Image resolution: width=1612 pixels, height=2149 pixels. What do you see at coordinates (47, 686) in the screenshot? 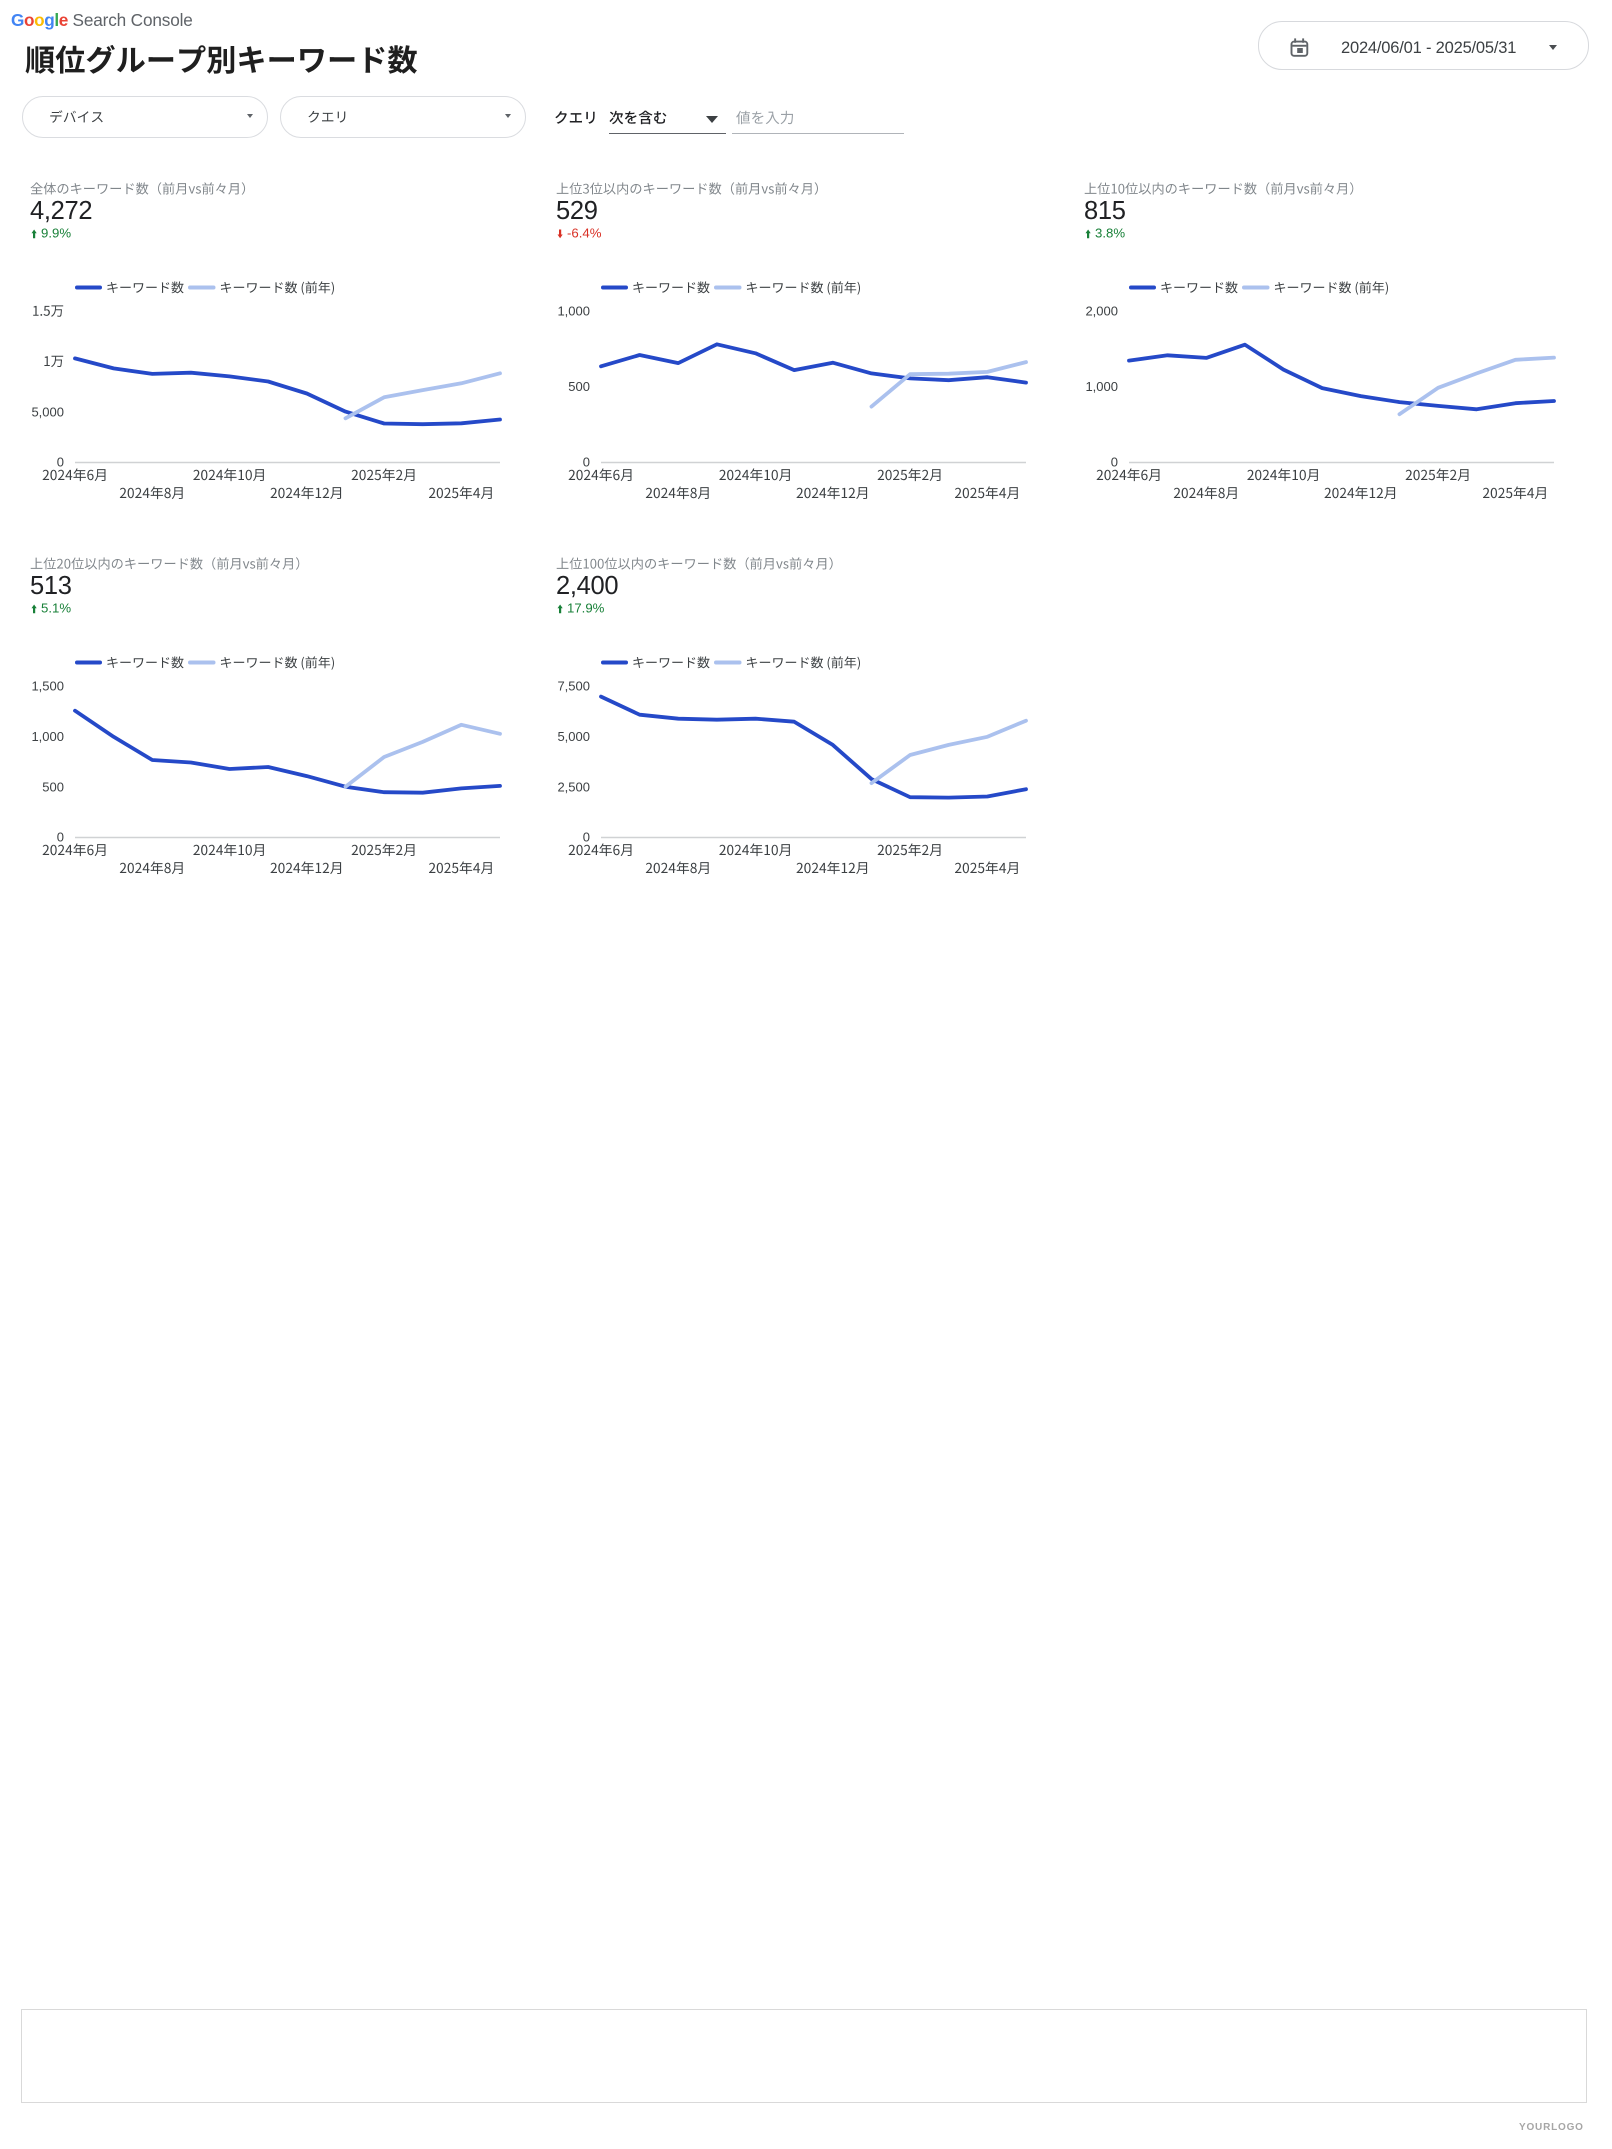
I see `svg-text: 1,500` at bounding box center [47, 686].